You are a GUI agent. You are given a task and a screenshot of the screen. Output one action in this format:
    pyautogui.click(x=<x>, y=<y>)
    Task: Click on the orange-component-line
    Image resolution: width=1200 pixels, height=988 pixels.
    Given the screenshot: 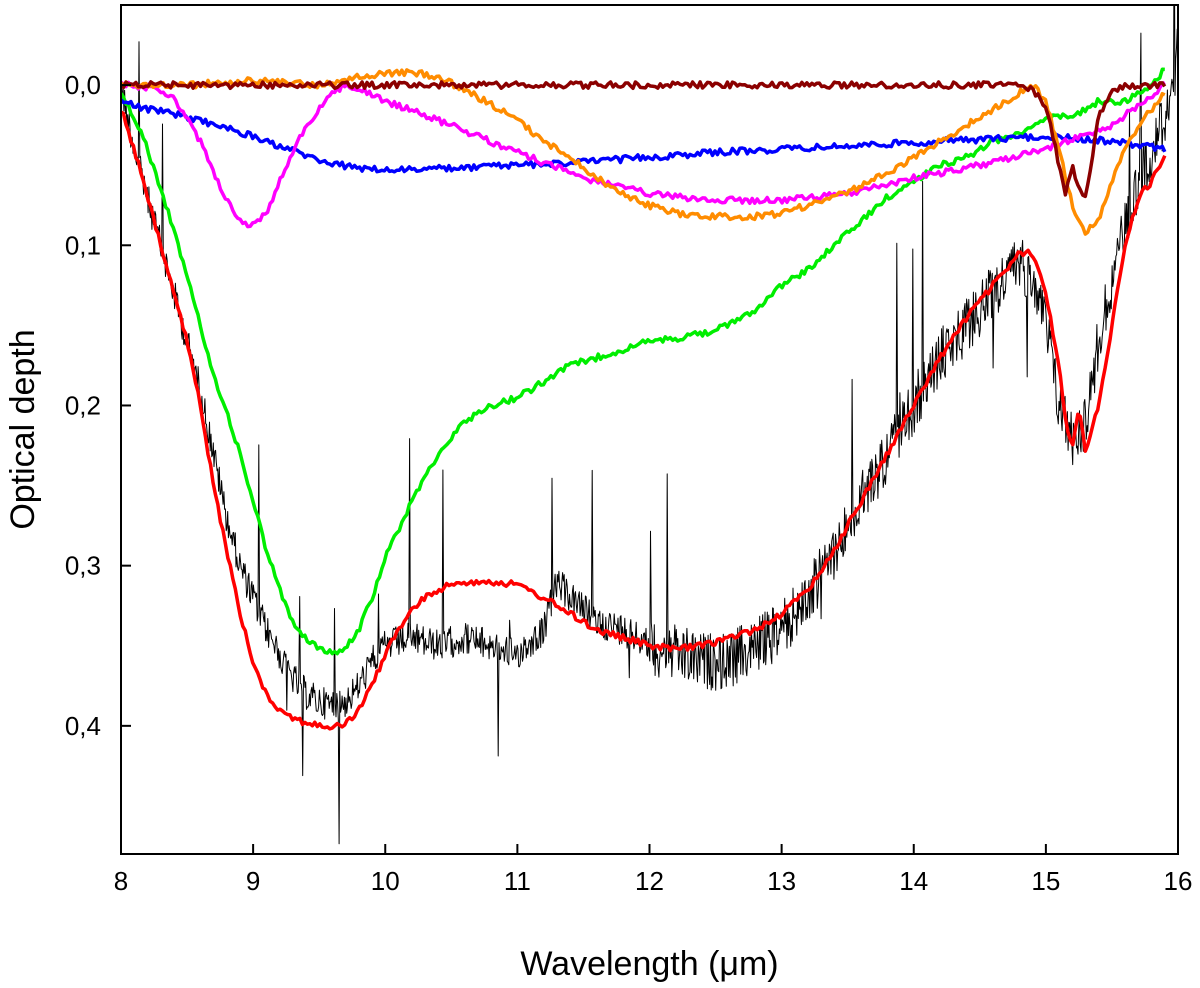 What is the action you would take?
    pyautogui.click(x=643, y=152)
    